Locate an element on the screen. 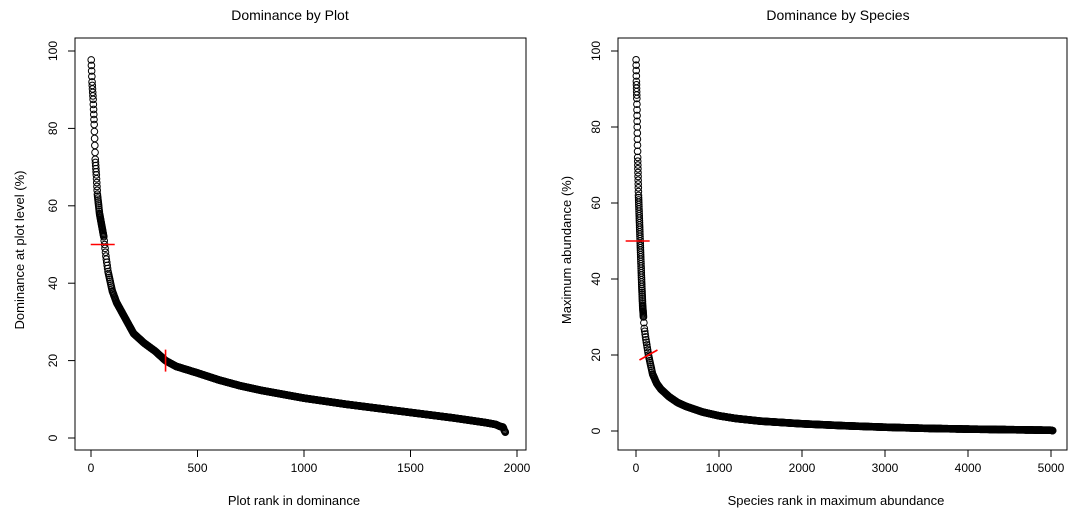 The width and height of the screenshot is (1078, 516). x-tick-label: 500 is located at coordinates (197, 468).